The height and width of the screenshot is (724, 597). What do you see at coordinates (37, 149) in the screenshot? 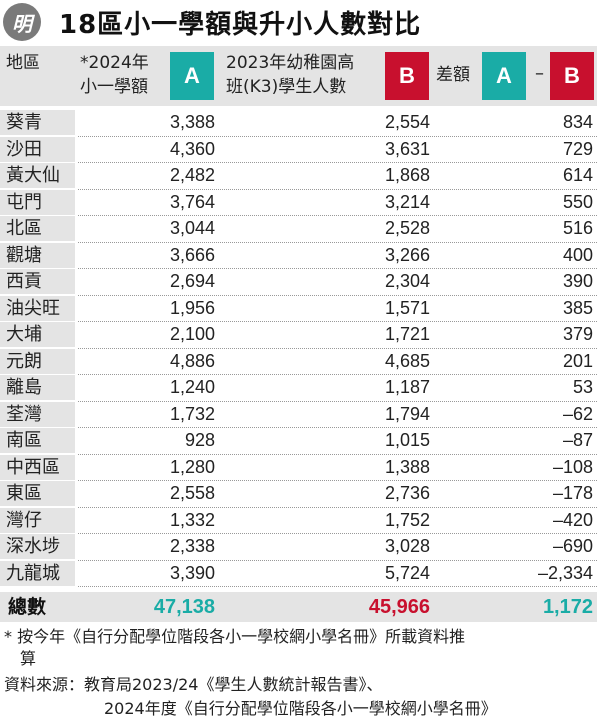
I see `district-name: 沙田` at bounding box center [37, 149].